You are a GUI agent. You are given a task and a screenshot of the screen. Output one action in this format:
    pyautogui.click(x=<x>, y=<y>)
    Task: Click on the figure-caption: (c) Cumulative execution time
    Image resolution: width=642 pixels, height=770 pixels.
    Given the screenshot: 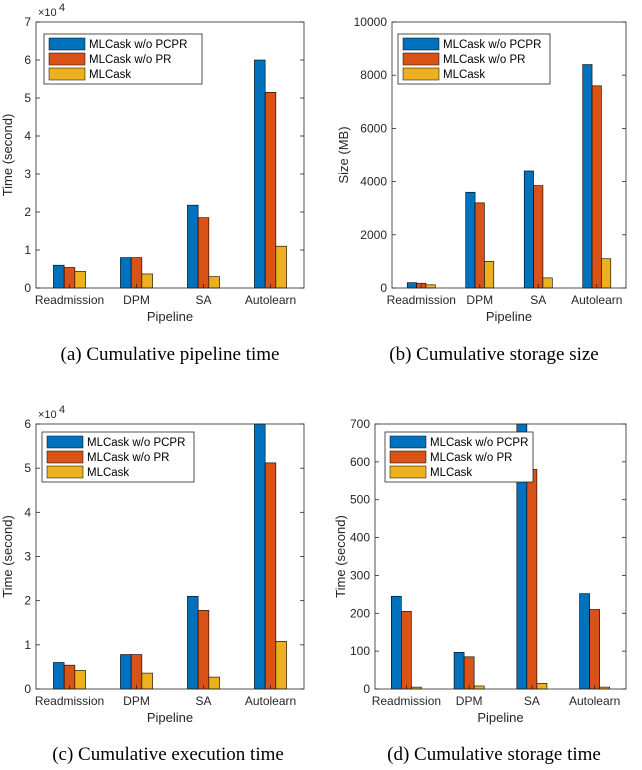 What is the action you would take?
    pyautogui.click(x=168, y=754)
    